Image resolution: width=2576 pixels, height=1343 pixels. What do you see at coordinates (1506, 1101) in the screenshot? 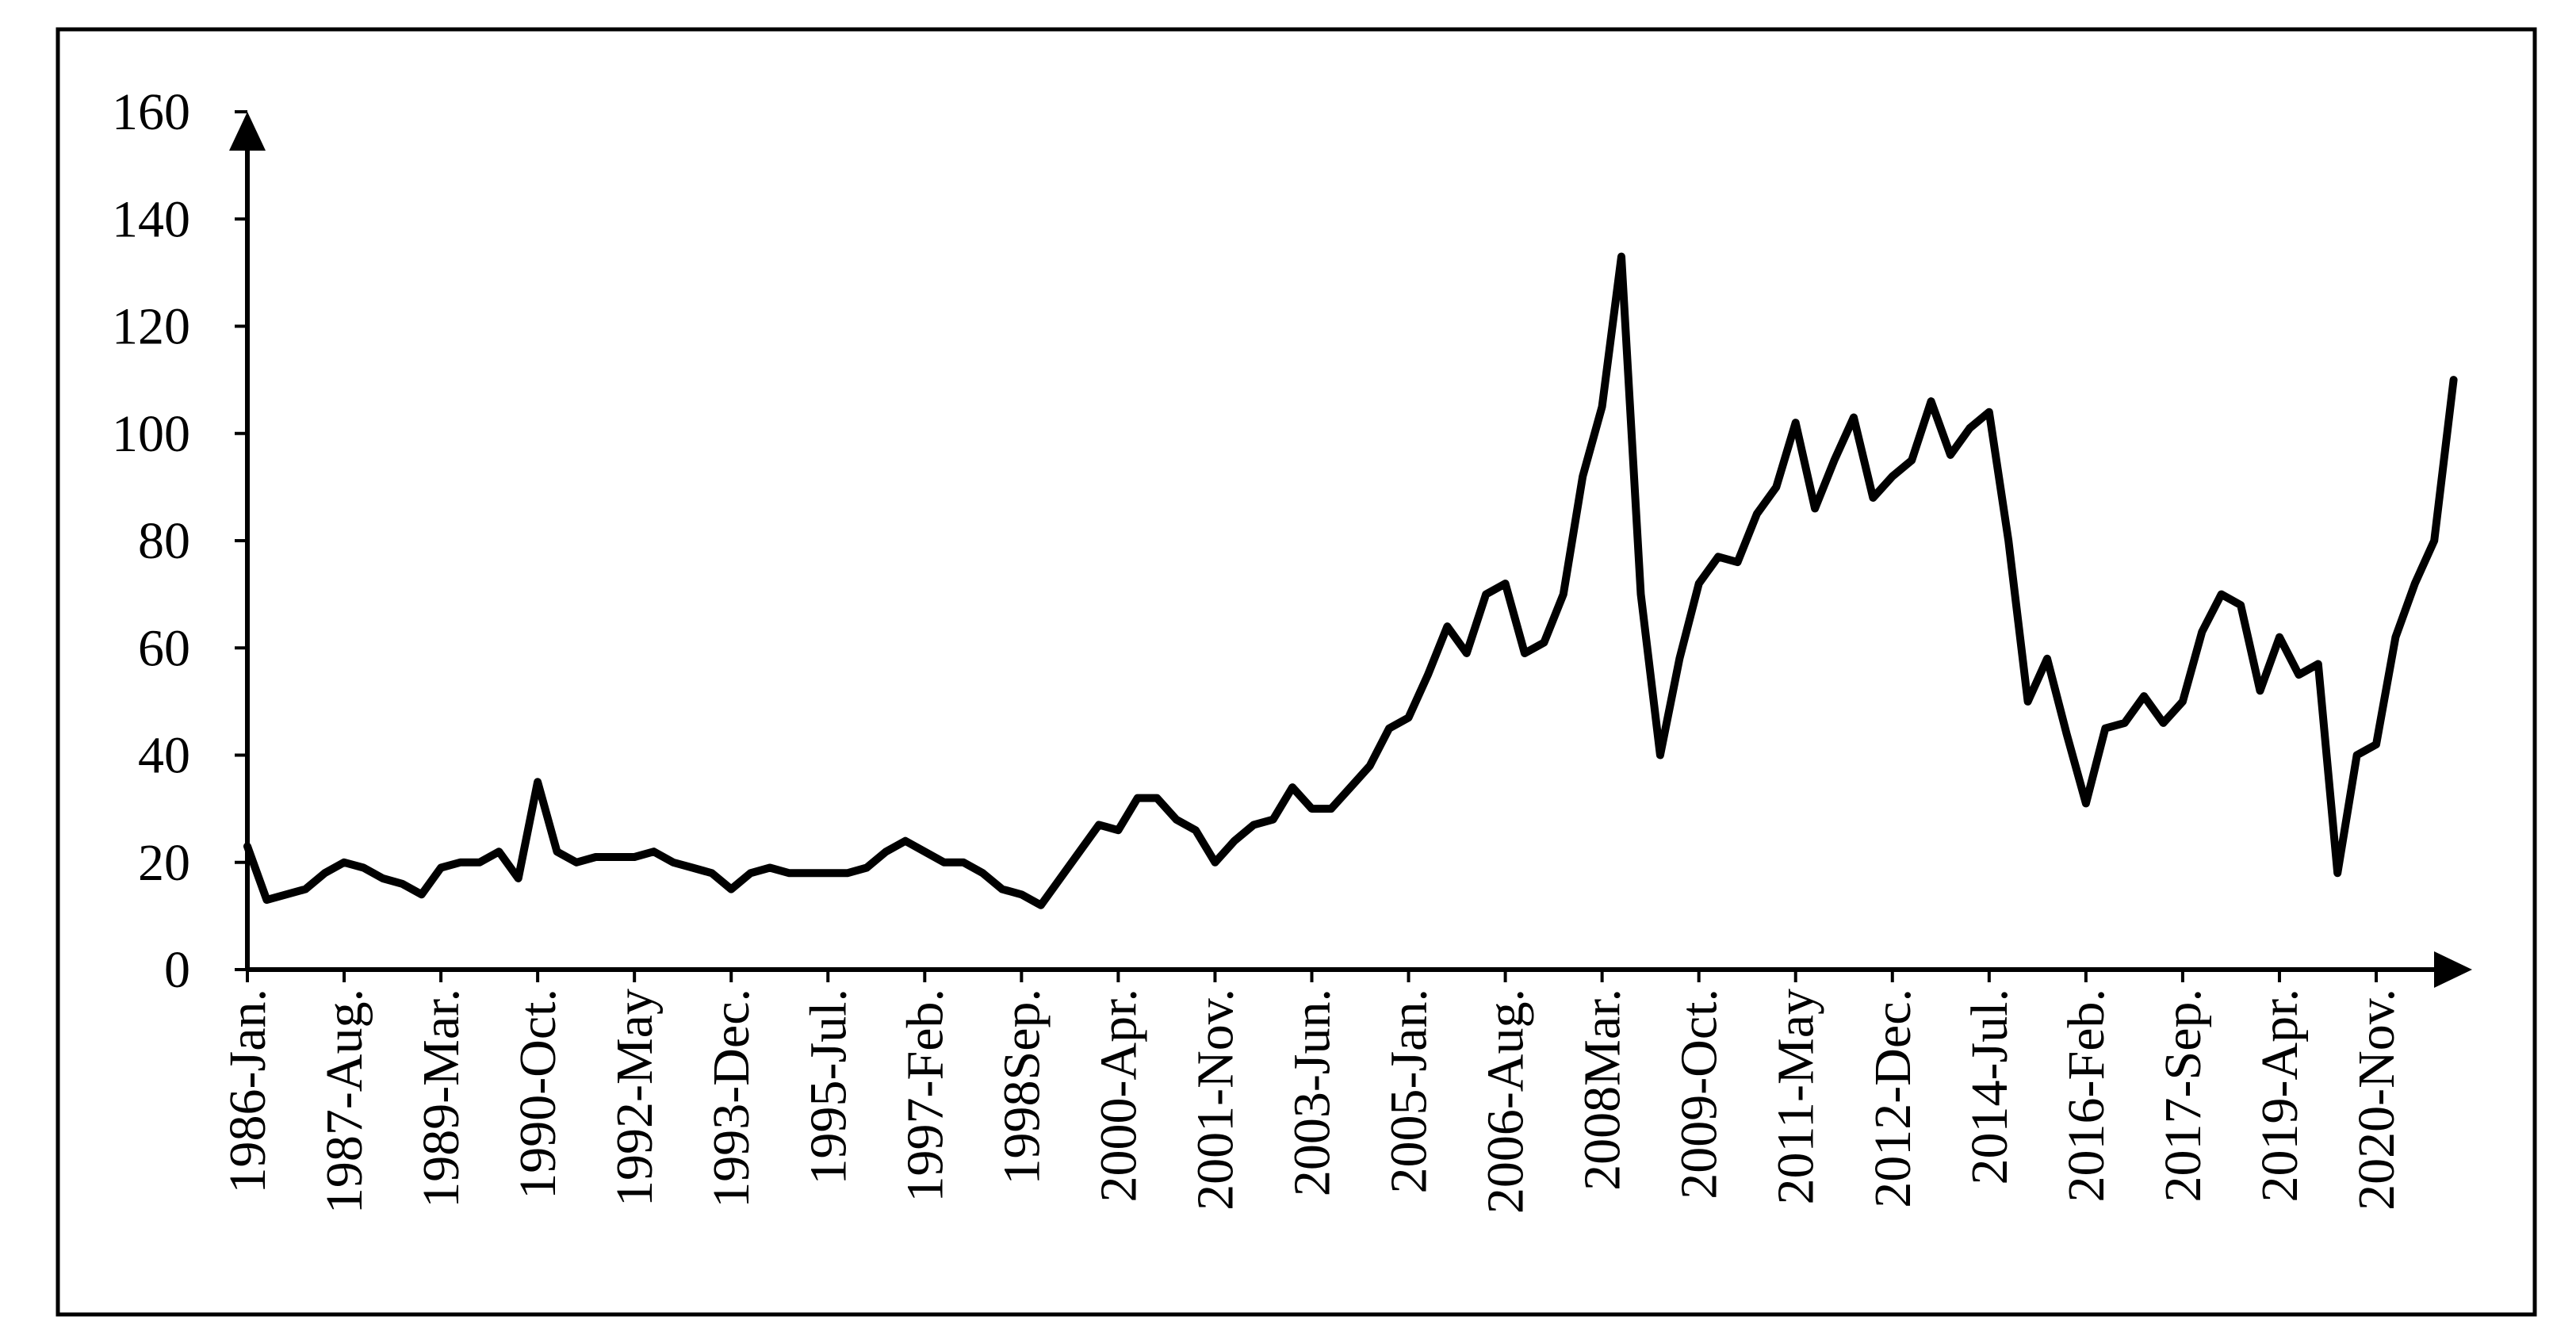
I see `x-tick-label: 2006-Aug.` at bounding box center [1506, 1101].